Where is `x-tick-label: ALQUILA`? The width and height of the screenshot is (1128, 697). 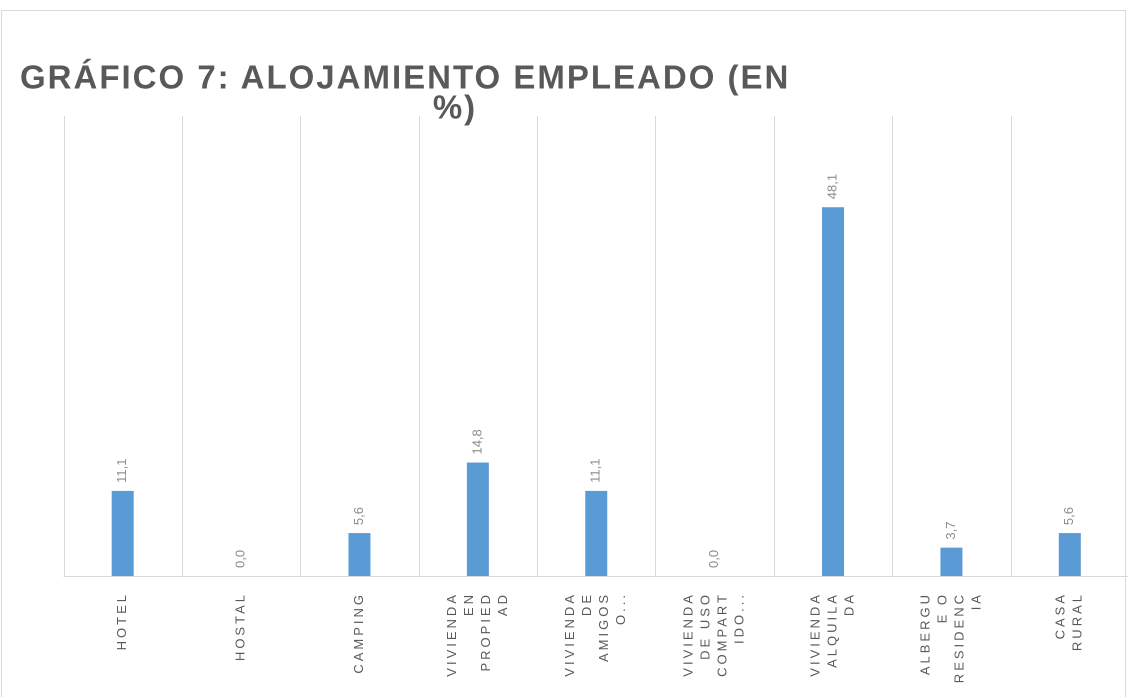
x-tick-label: ALQUILA is located at coordinates (831, 630).